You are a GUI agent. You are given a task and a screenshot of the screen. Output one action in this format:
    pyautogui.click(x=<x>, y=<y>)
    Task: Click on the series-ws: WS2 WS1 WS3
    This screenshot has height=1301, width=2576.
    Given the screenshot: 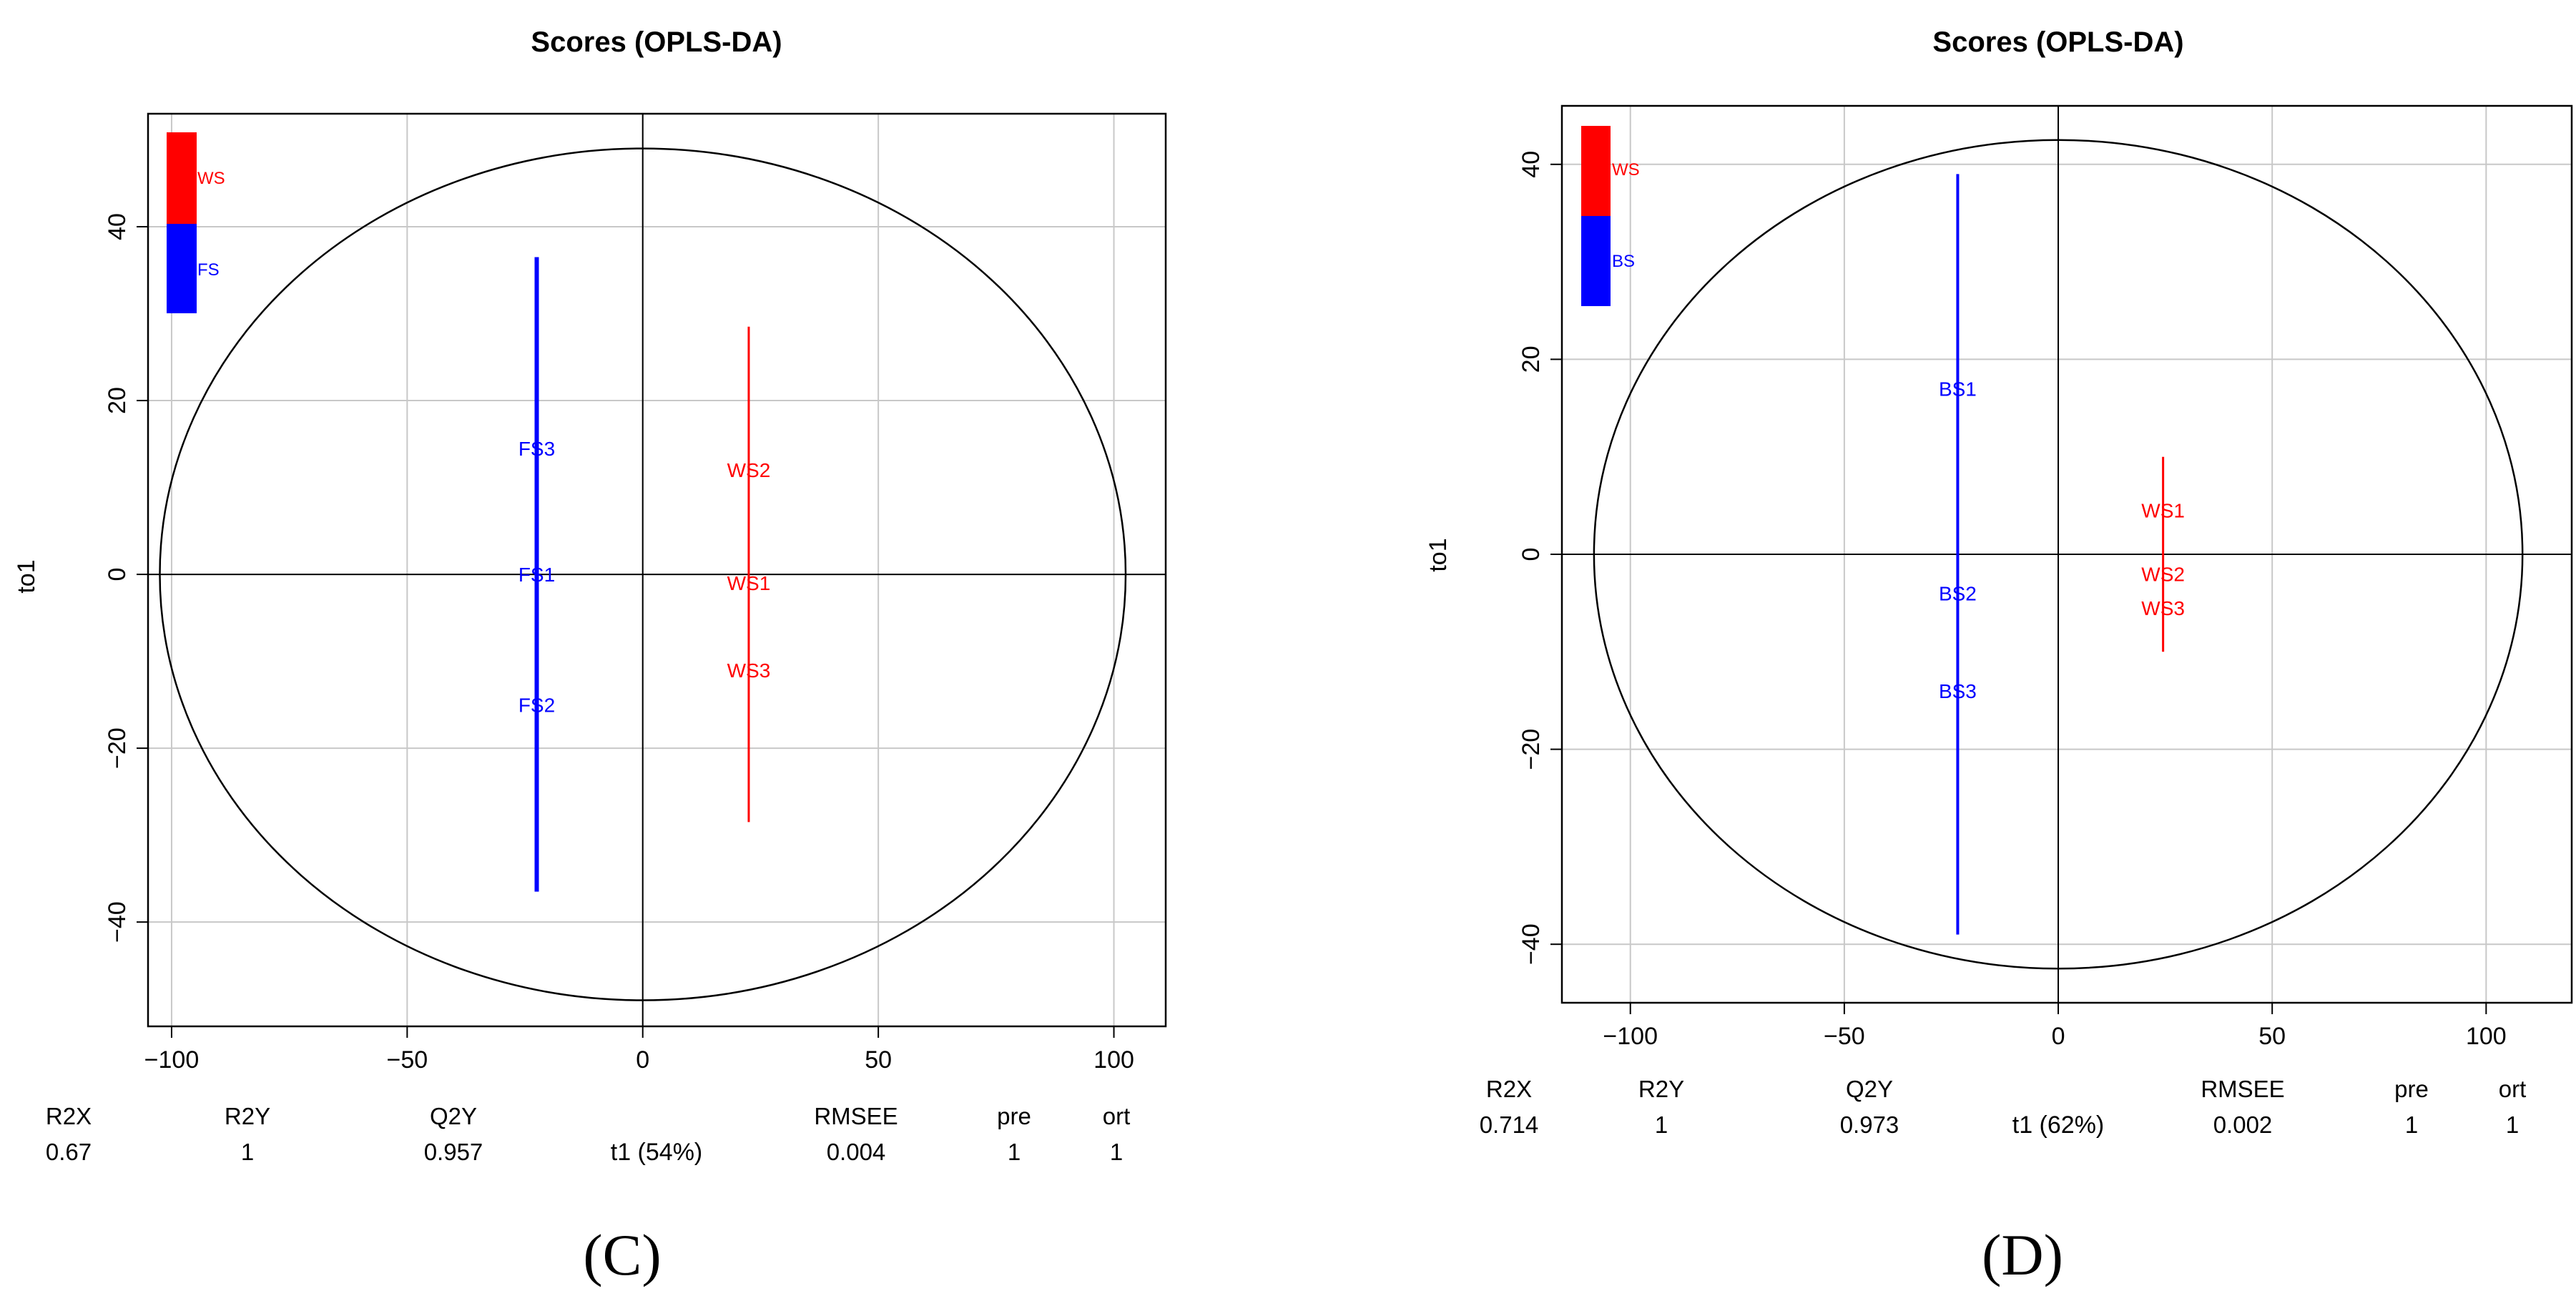 What is the action you would take?
    pyautogui.click(x=749, y=575)
    